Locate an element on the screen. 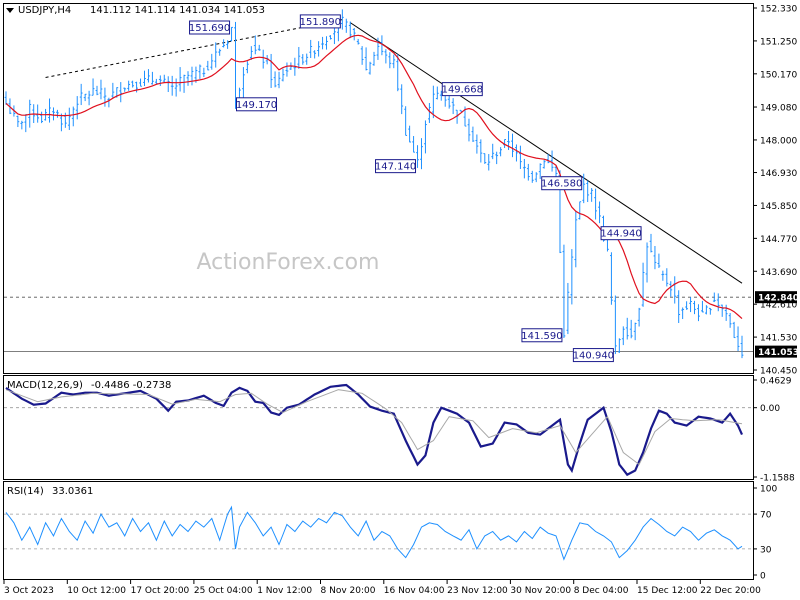 The width and height of the screenshot is (800, 600). rsi-header: RSI(14) 33.0361 is located at coordinates (50, 491).